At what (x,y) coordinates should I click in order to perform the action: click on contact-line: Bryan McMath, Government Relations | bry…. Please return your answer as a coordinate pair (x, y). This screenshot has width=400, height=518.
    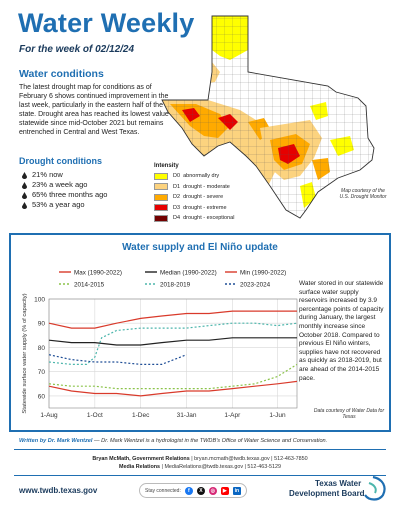
    Looking at the image, I should click on (200, 459).